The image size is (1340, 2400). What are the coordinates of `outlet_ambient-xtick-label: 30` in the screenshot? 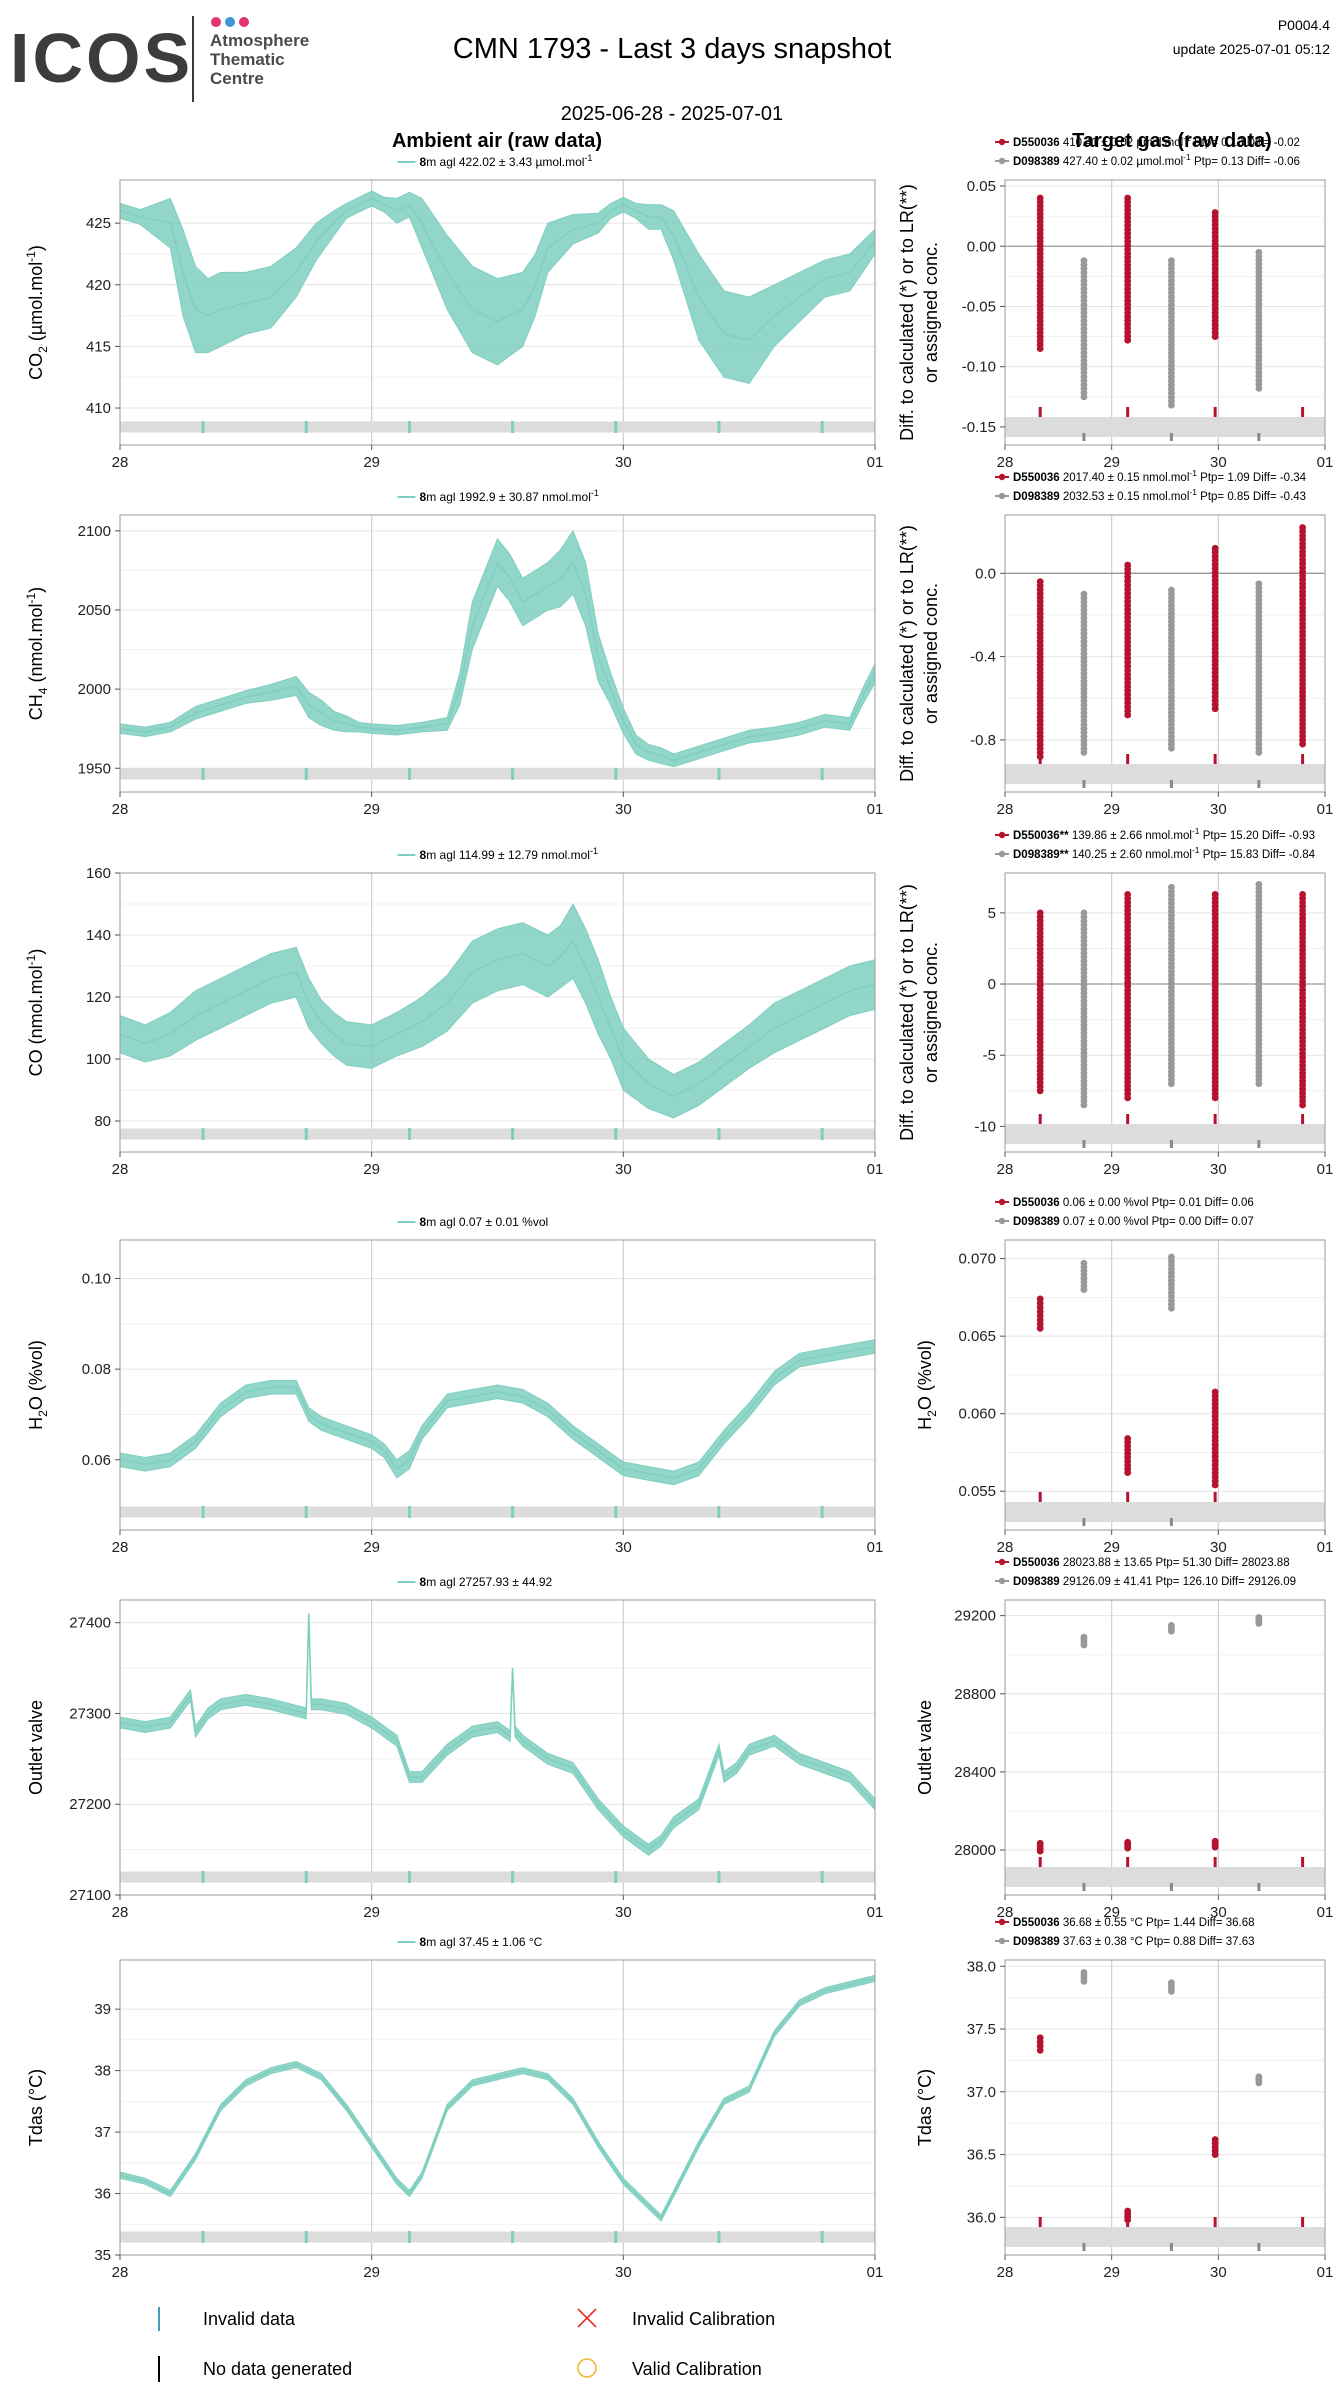 It's located at (623, 1912).